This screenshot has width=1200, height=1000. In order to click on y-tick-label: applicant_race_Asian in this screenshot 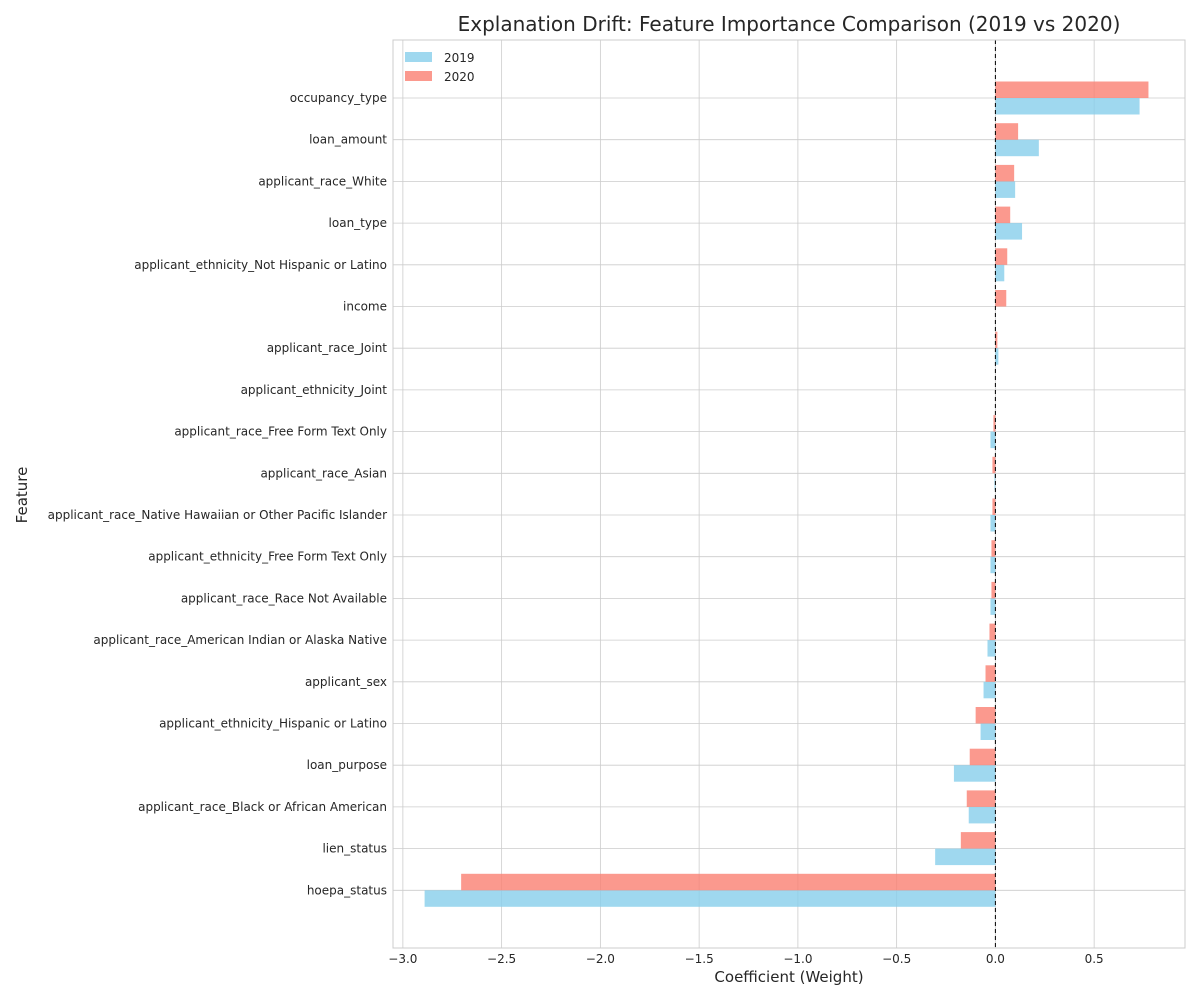, I will do `click(323, 473)`.